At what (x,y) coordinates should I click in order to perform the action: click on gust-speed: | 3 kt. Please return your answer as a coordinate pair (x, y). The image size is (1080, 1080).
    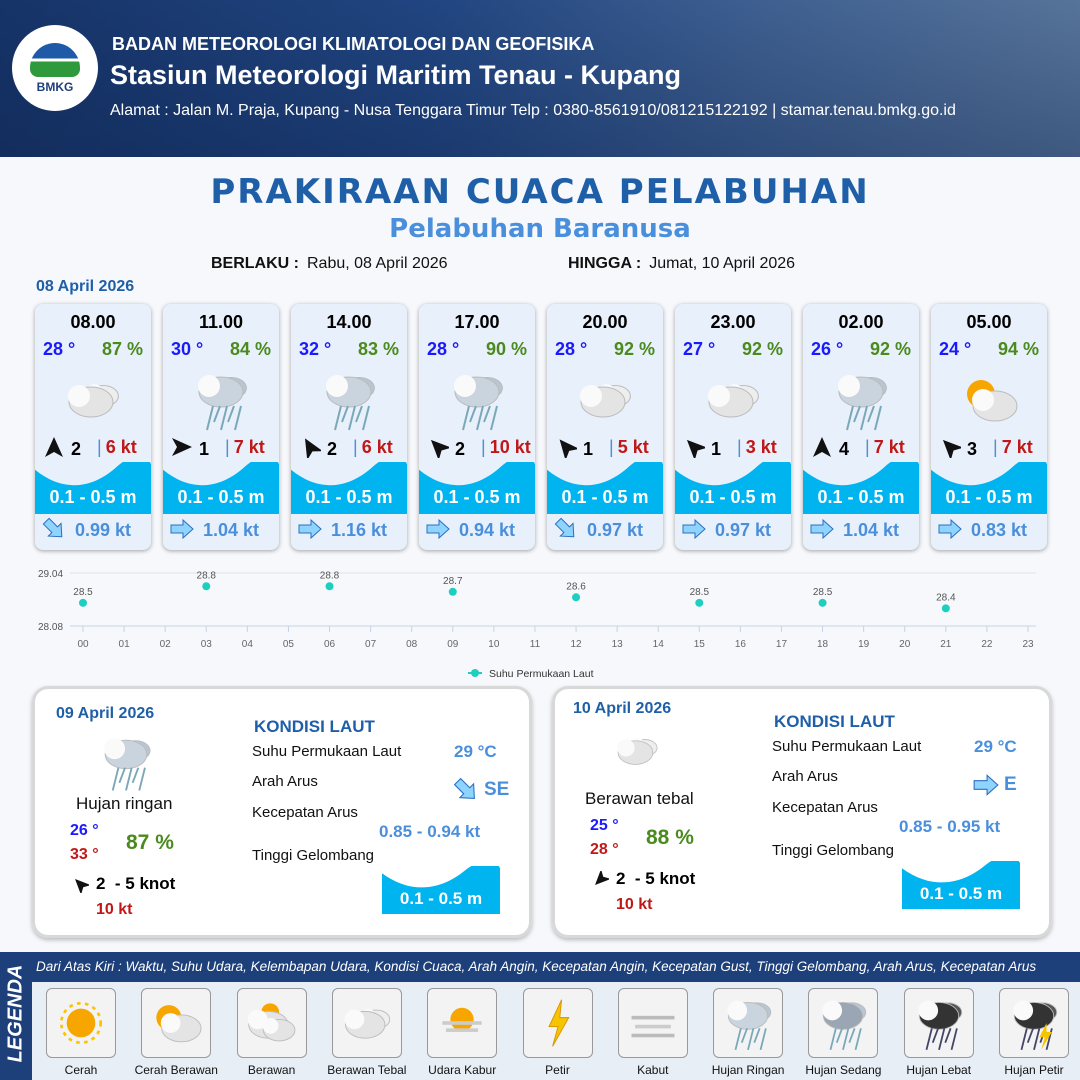
    Looking at the image, I should click on (757, 447).